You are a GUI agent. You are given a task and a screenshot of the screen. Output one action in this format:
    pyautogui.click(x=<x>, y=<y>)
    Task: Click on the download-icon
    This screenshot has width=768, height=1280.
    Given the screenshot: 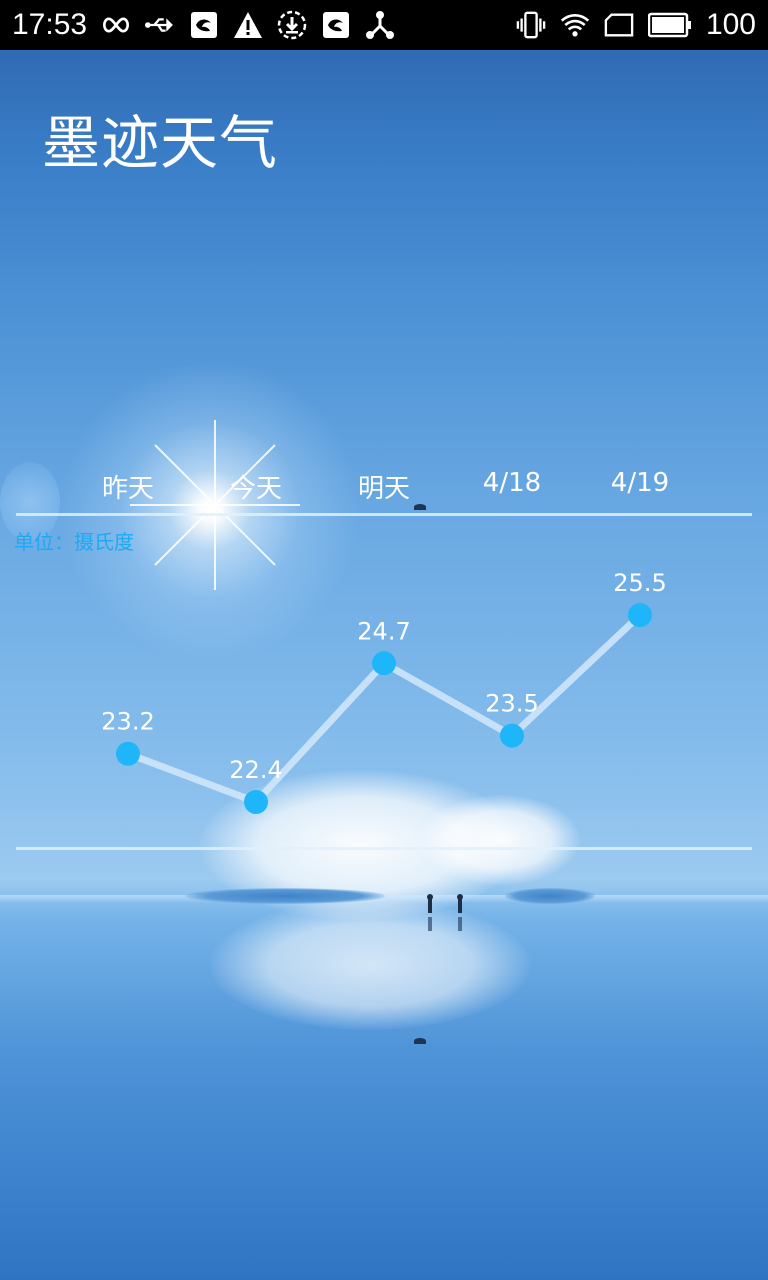 What is the action you would take?
    pyautogui.click(x=292, y=25)
    